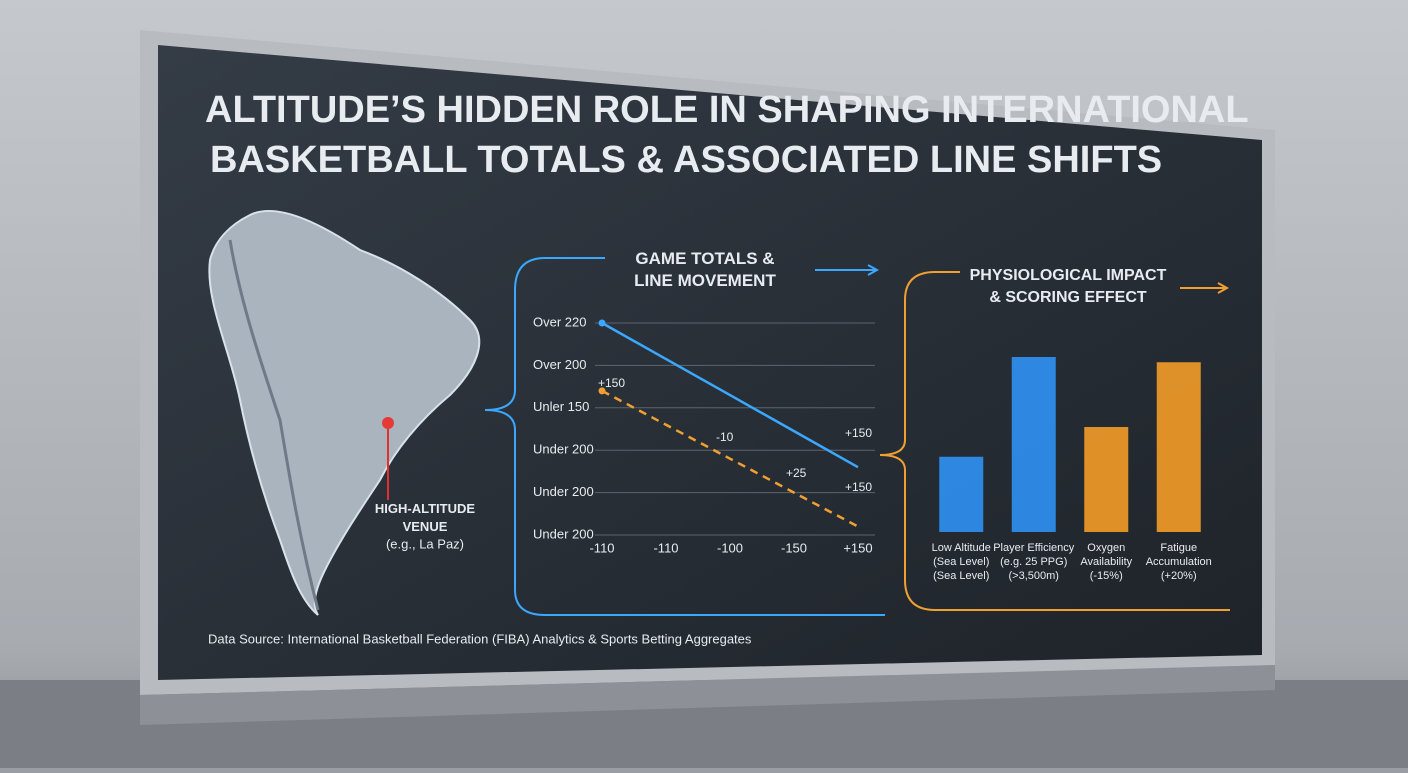 The width and height of the screenshot is (1408, 773). I want to click on bracket-orange, so click(1054, 441).